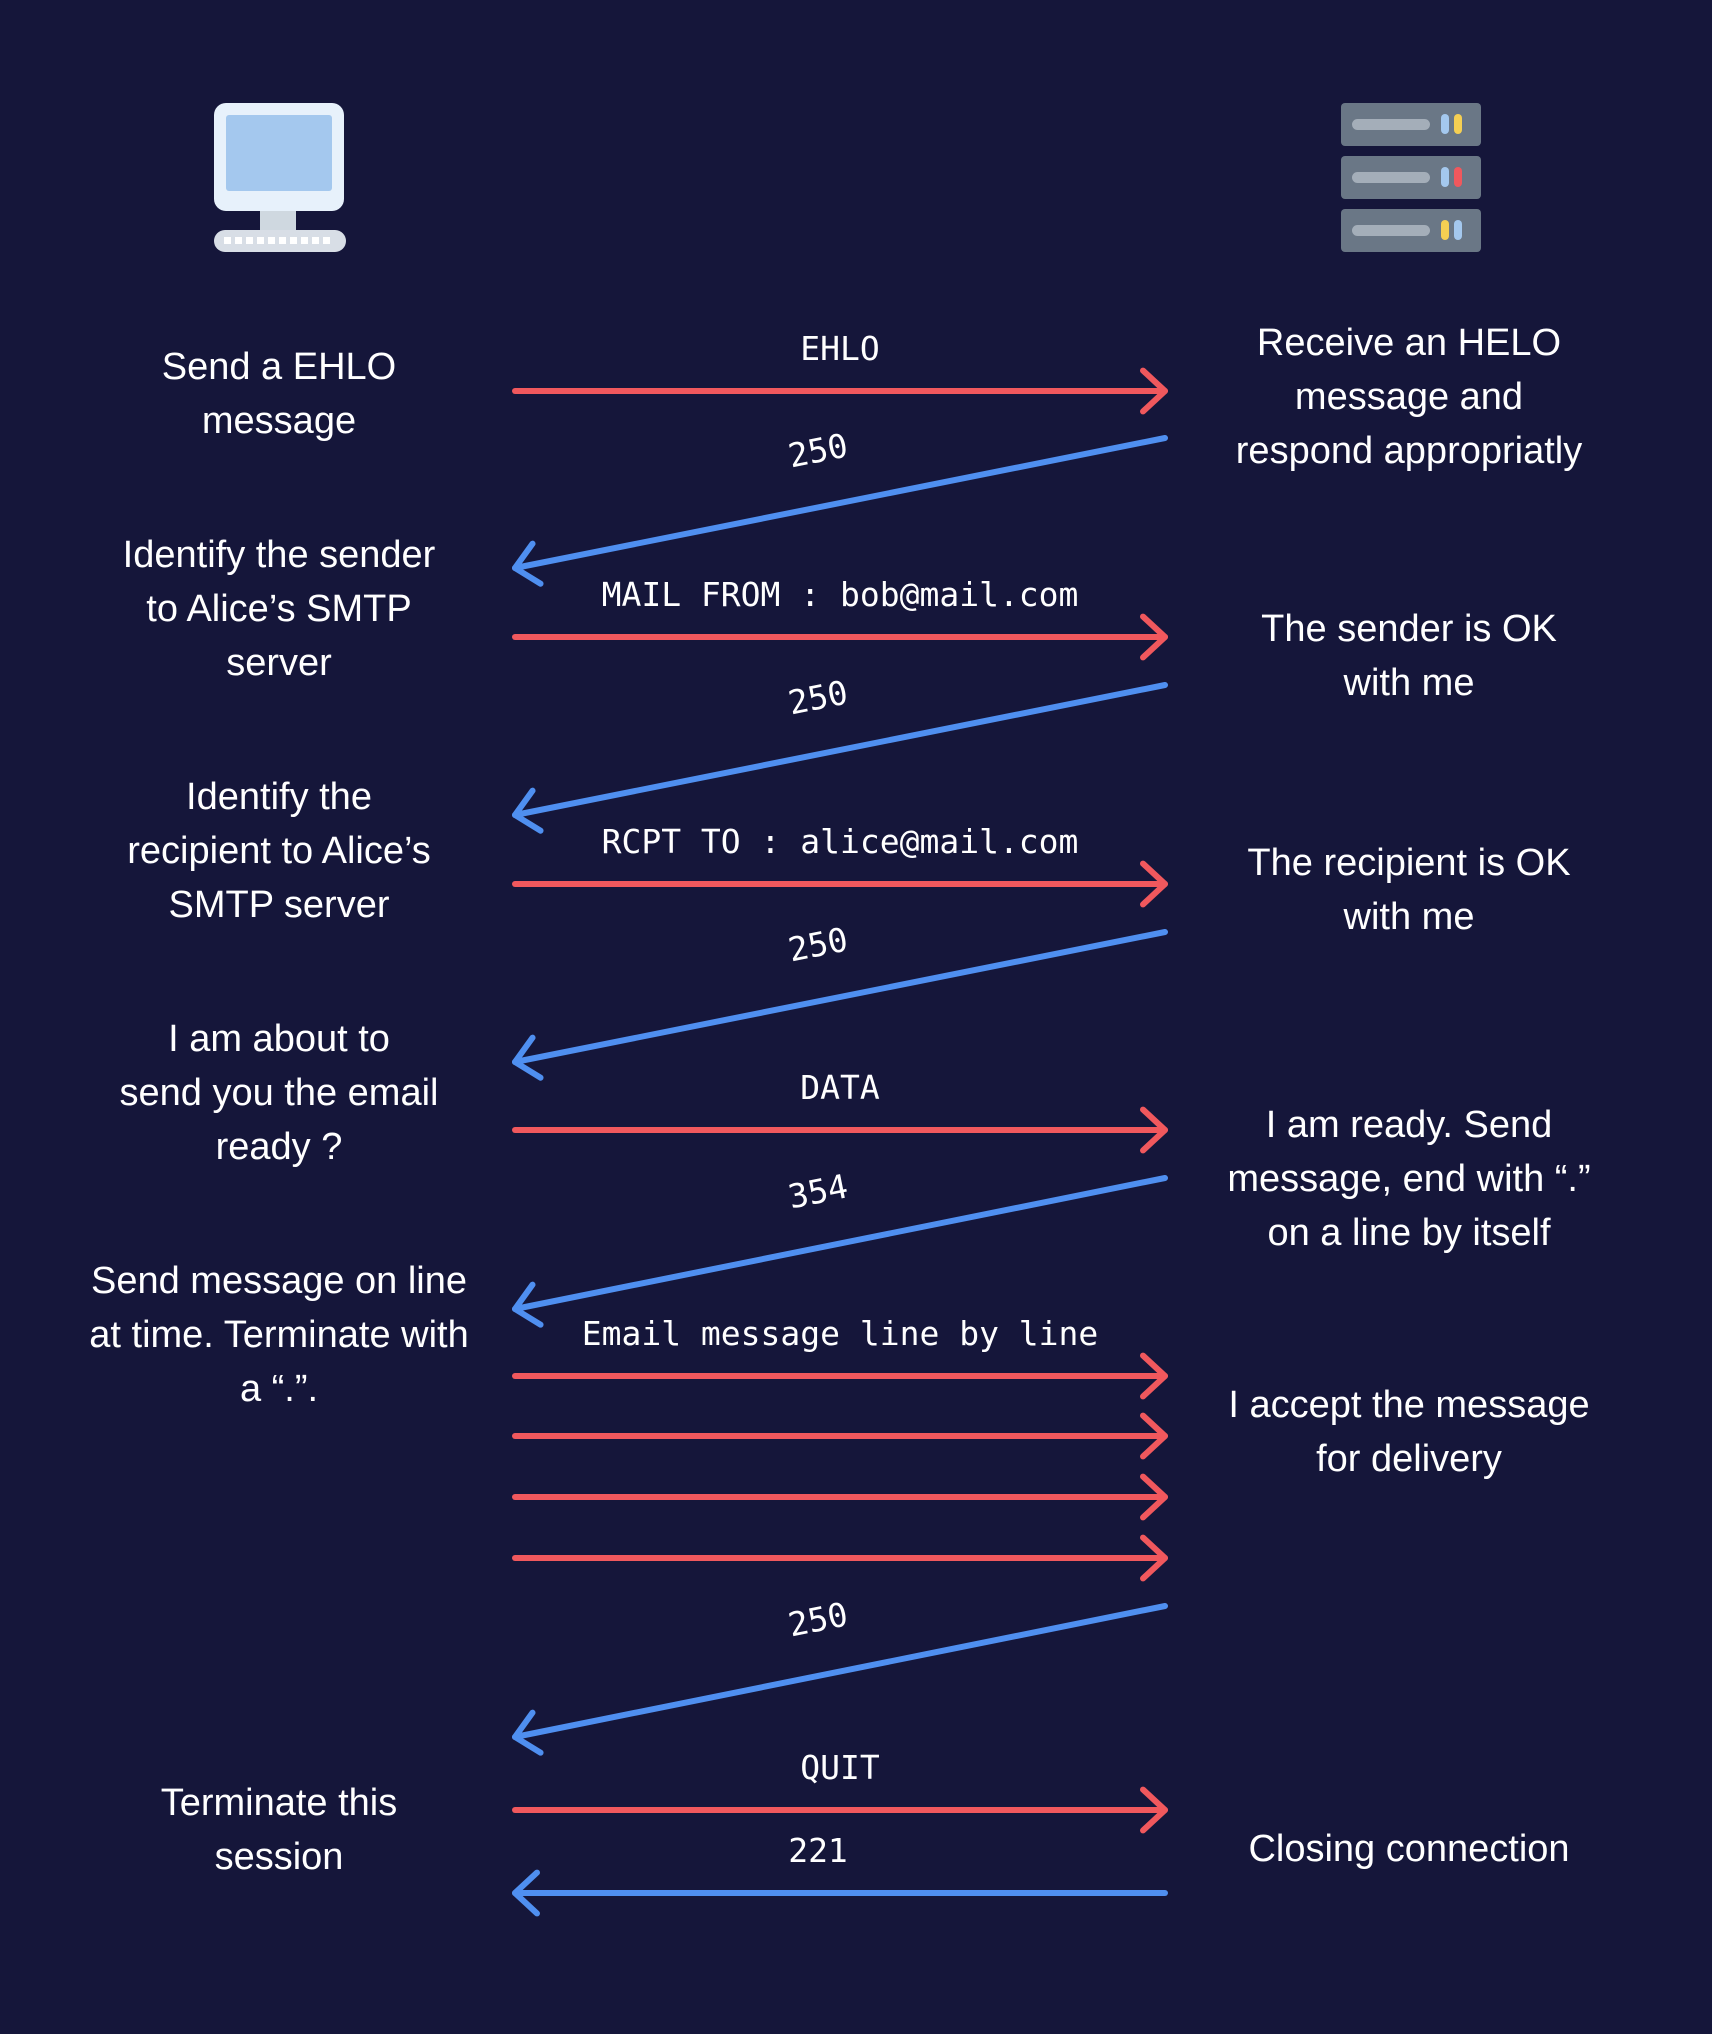 The width and height of the screenshot is (1712, 2034). I want to click on client-step-ehlo: Send a EHLO message, so click(279, 394).